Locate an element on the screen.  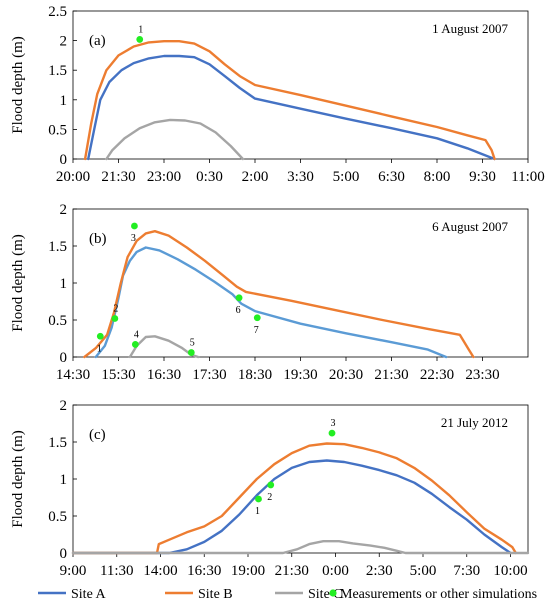
x-tick-label: 2:00 is located at coordinates (255, 177).